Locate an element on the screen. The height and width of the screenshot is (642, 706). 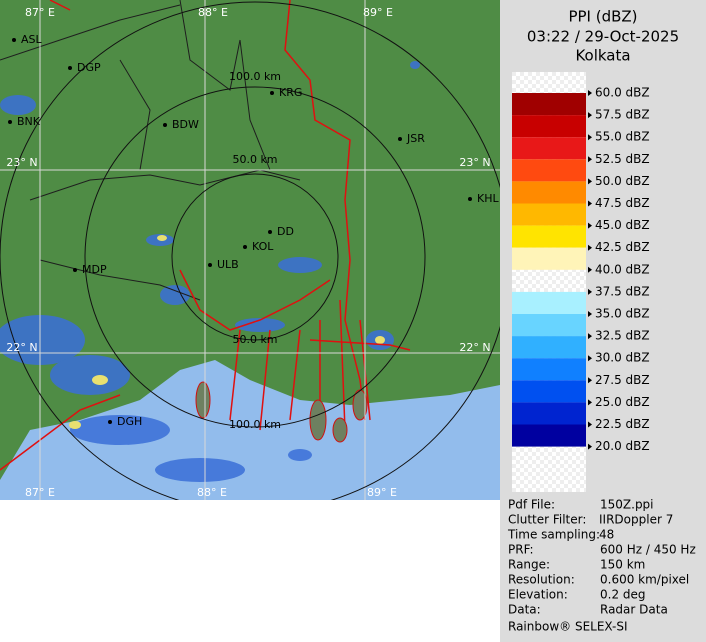
strong-echoes is located at coordinates (227, 332).